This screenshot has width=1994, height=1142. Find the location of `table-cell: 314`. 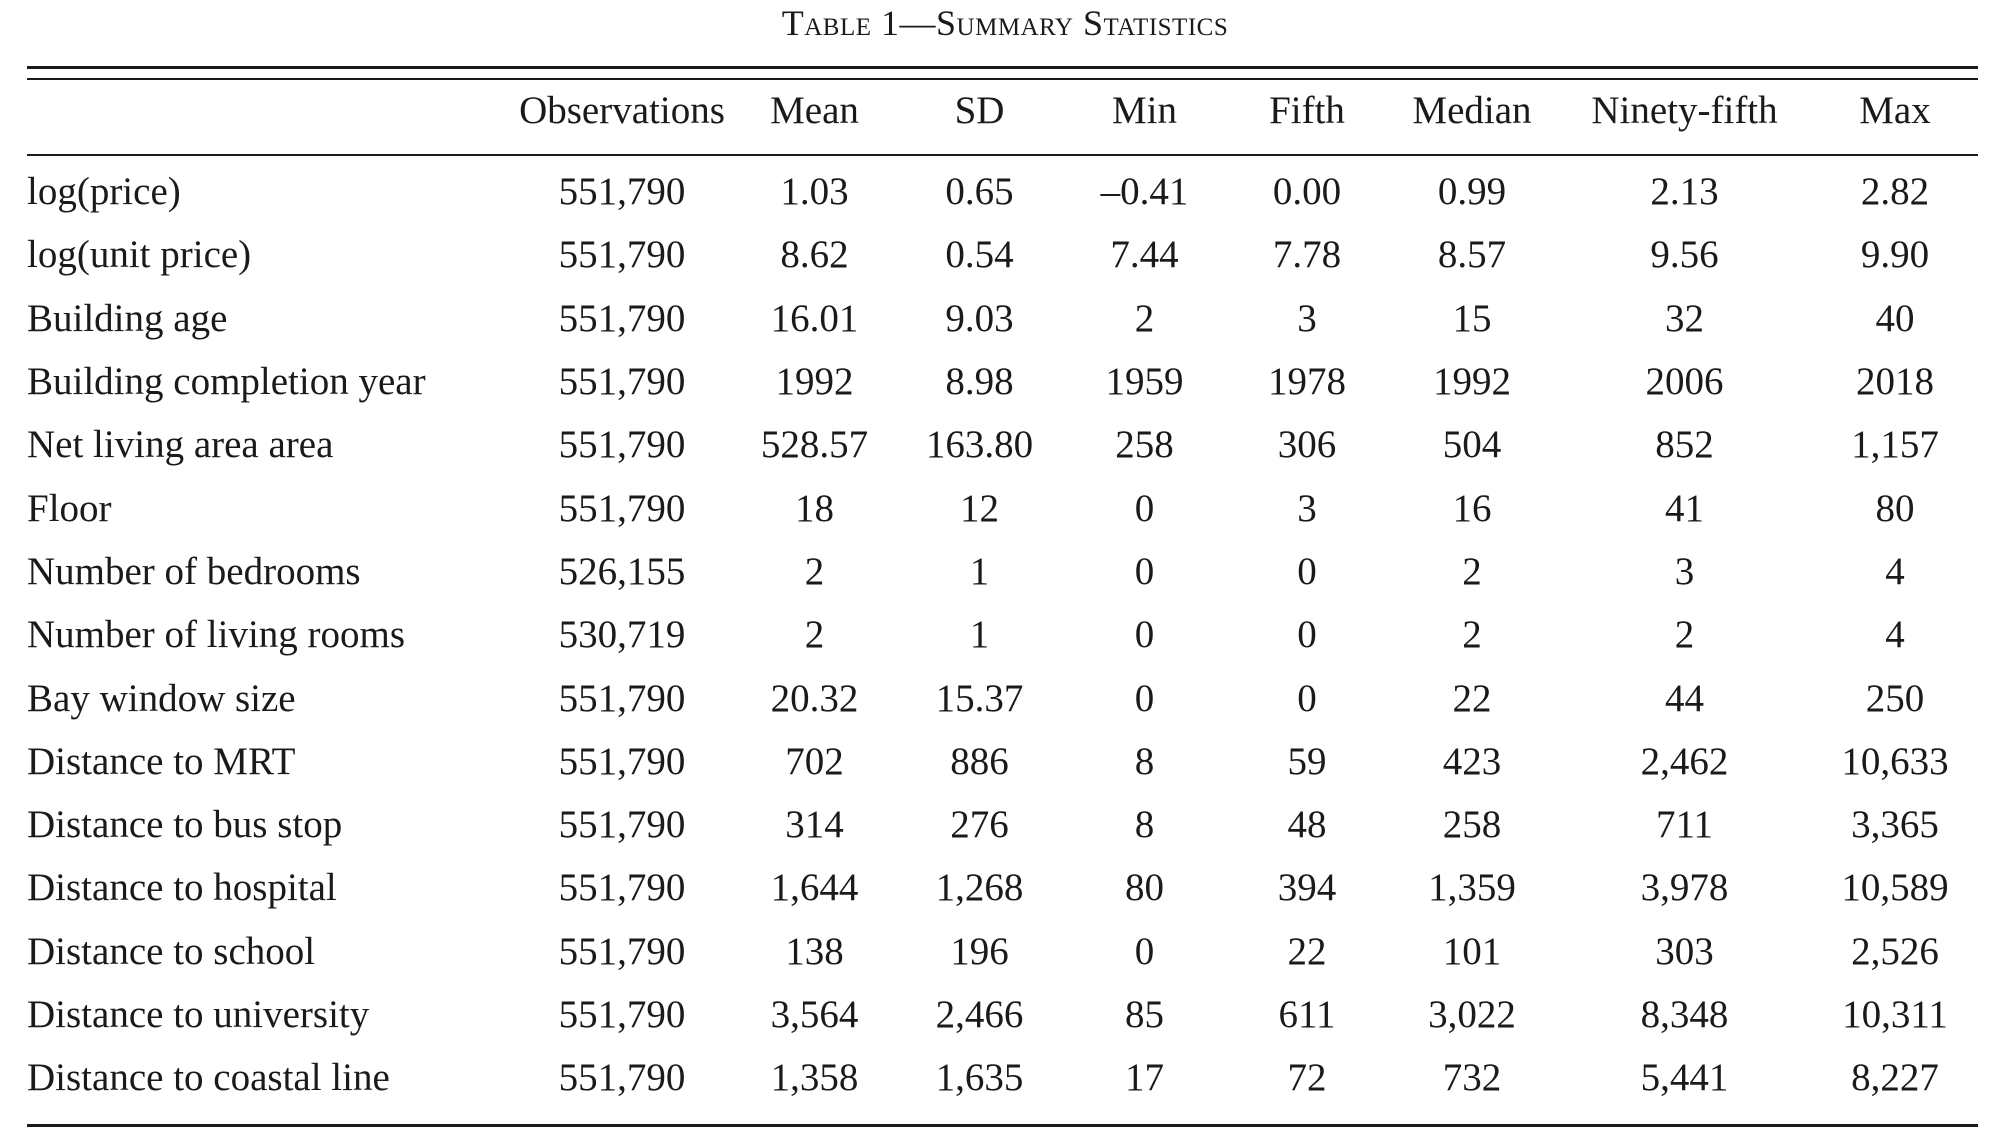

table-cell: 314 is located at coordinates (814, 825).